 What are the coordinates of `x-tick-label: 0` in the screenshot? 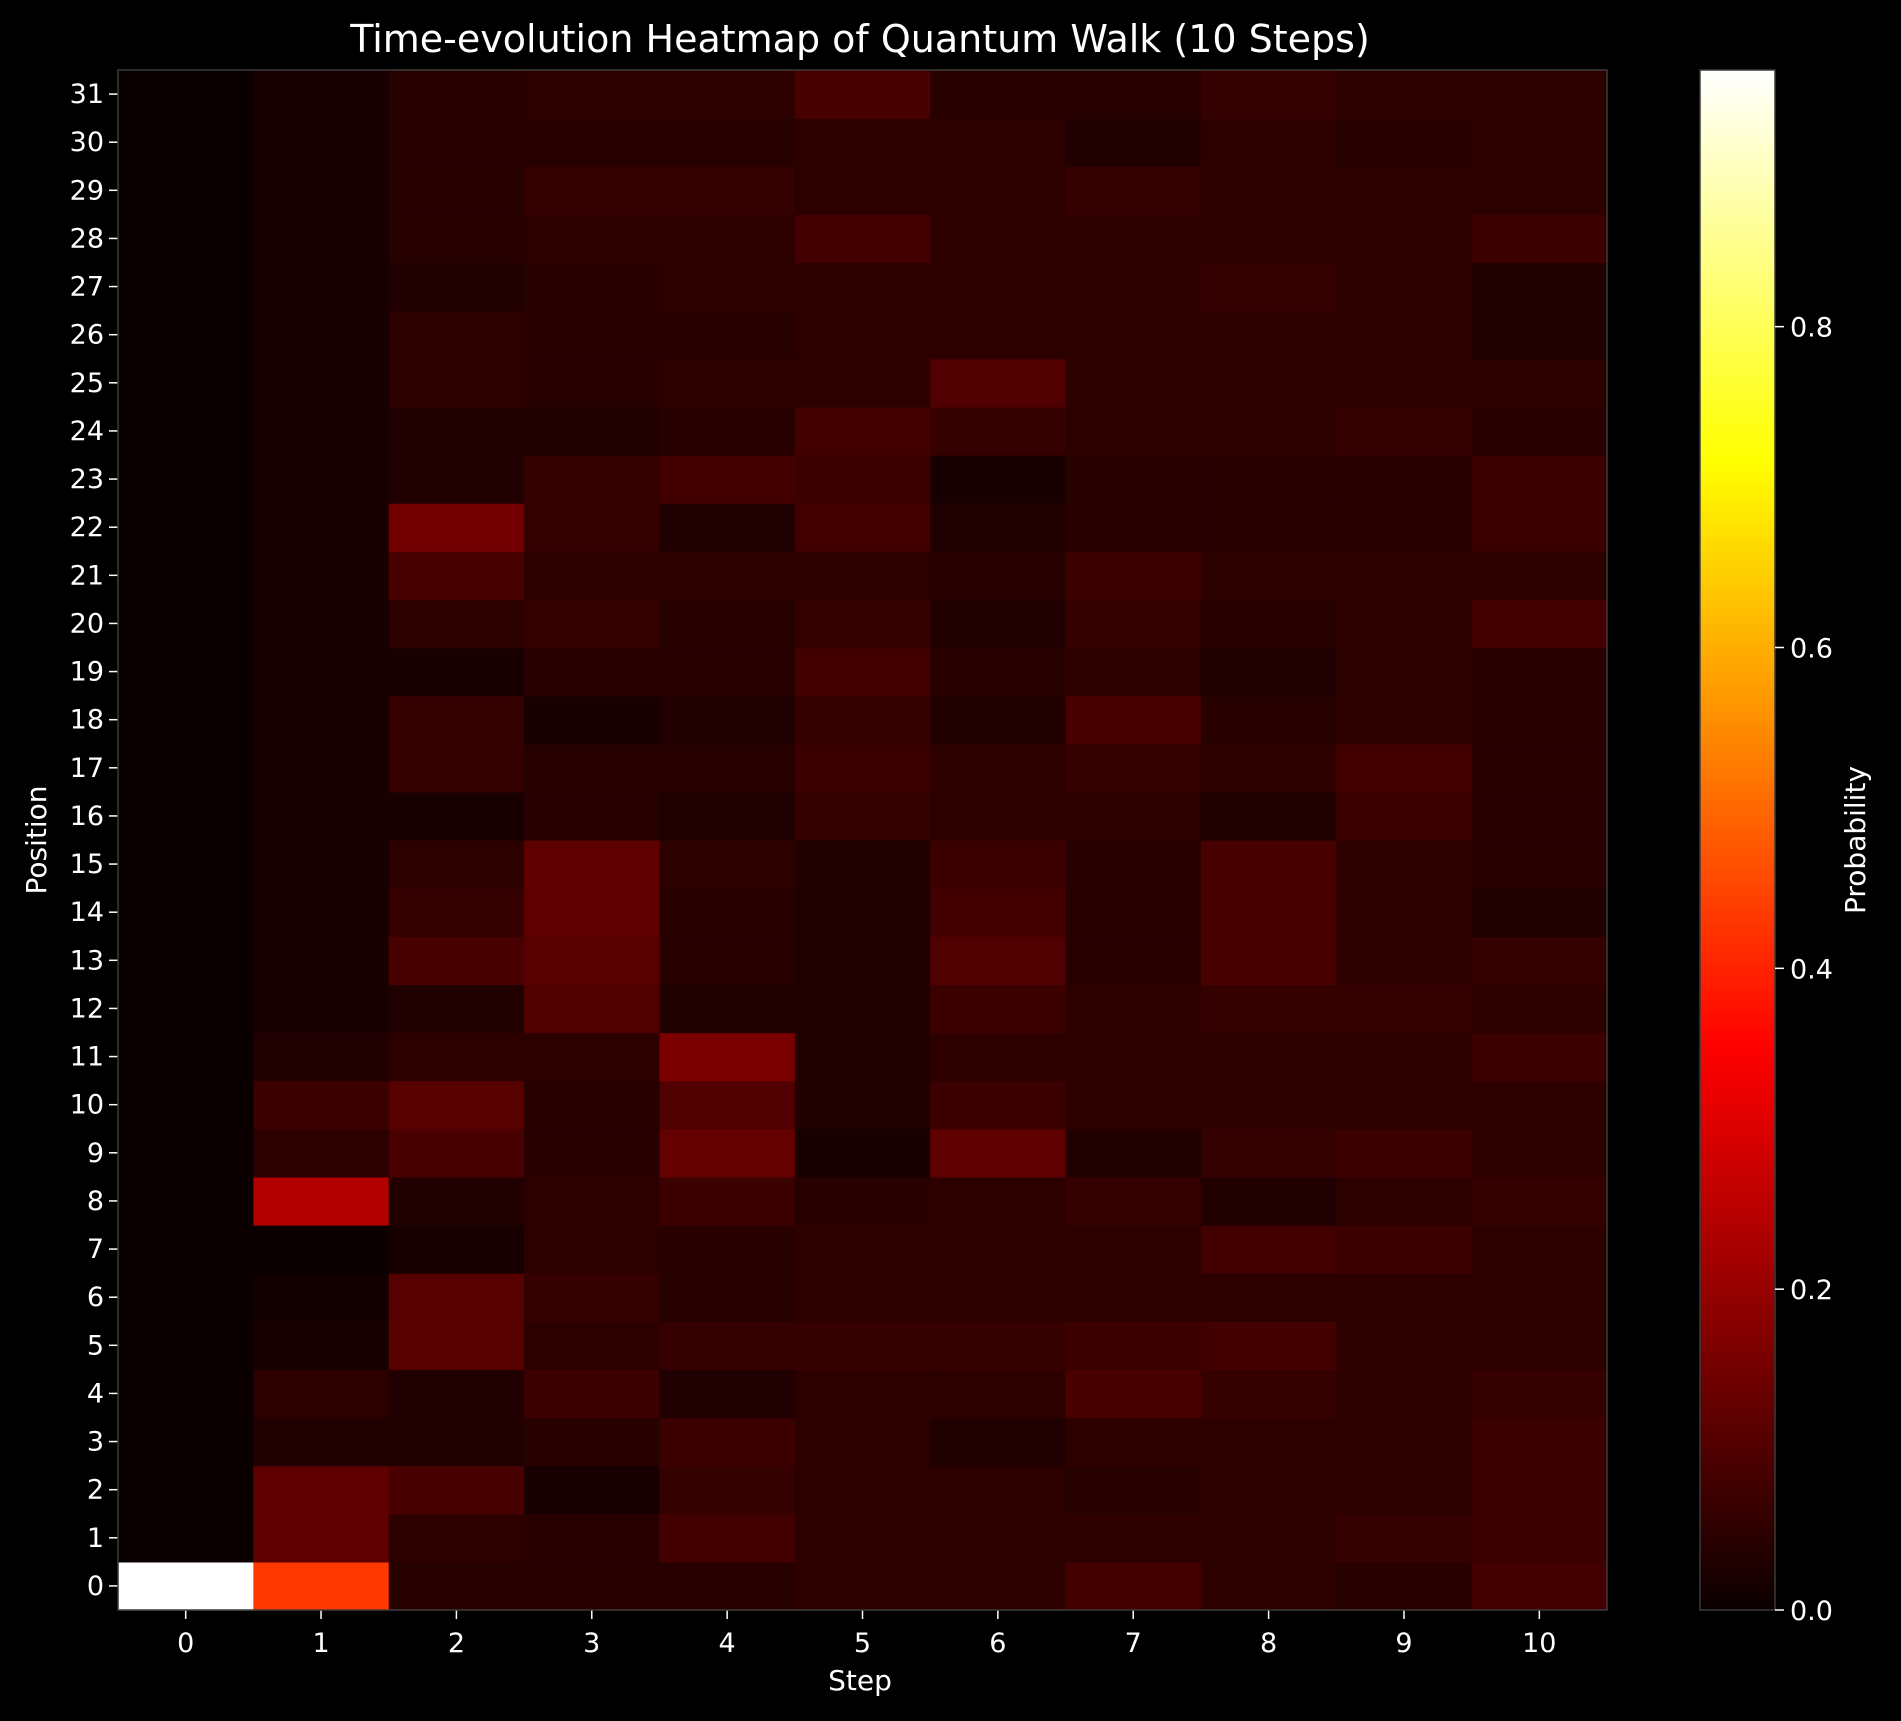 It's located at (185, 1643).